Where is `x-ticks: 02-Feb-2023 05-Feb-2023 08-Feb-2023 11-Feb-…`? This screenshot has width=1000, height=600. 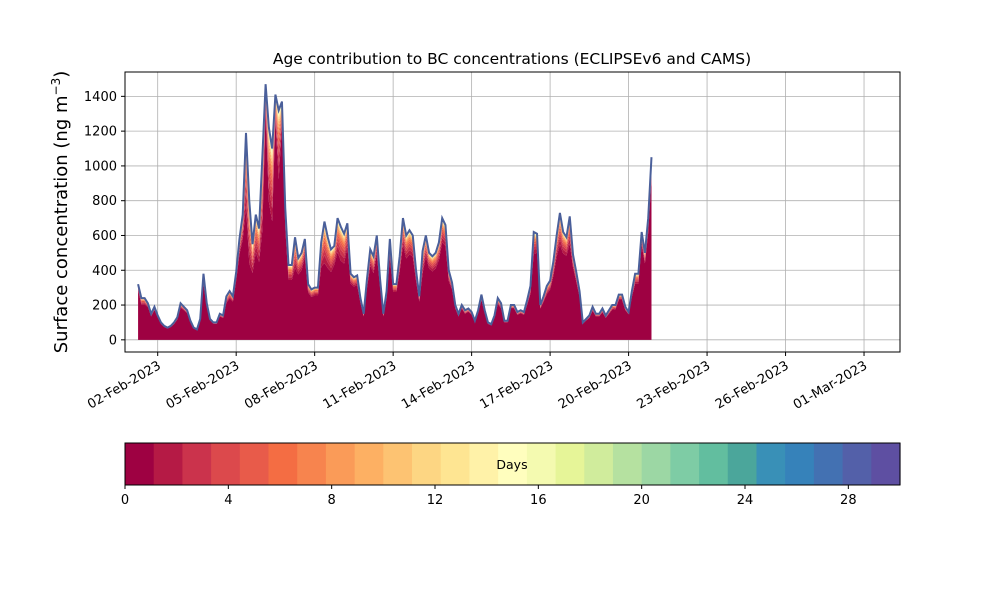
x-ticks: 02-Feb-2023 05-Feb-2023 08-Feb-2023 11-Feb-… is located at coordinates (477, 382).